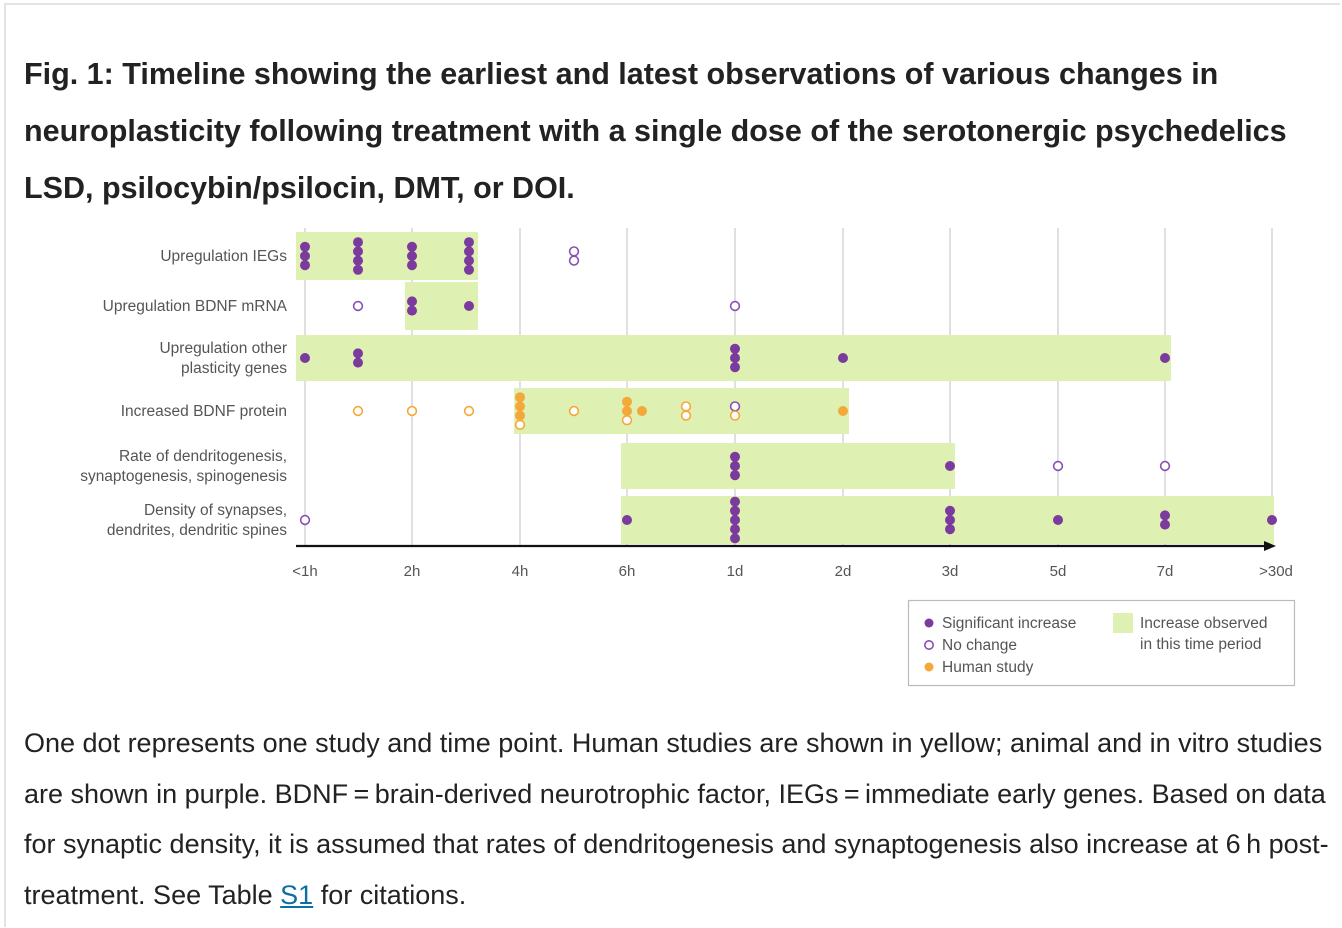 The width and height of the screenshot is (1342, 928). Describe the element at coordinates (1204, 623) in the screenshot. I see `legend-band-label-line-1: Increase observed` at that location.